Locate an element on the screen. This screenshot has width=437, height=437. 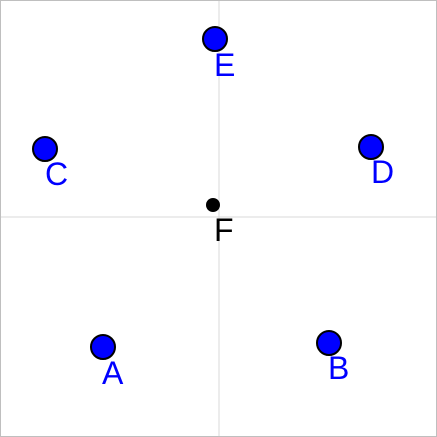
point-D: D is located at coordinates (376, 162).